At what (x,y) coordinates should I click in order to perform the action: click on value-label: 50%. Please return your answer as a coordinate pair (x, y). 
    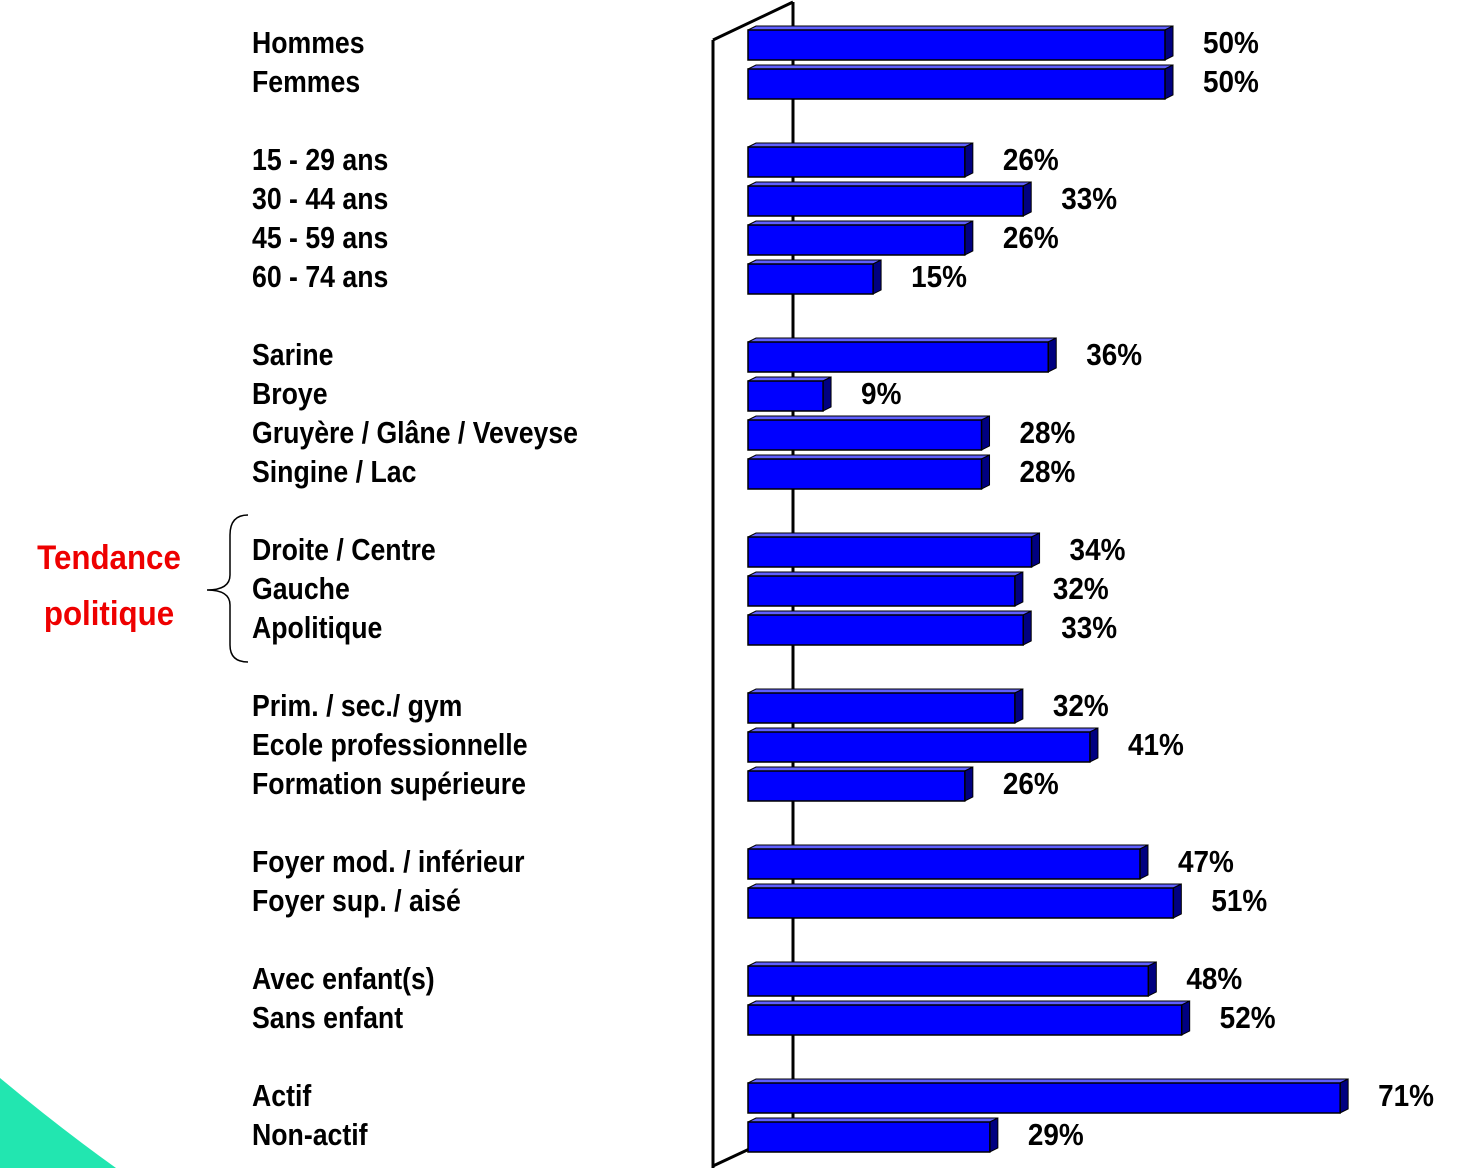
    Looking at the image, I should click on (1231, 82).